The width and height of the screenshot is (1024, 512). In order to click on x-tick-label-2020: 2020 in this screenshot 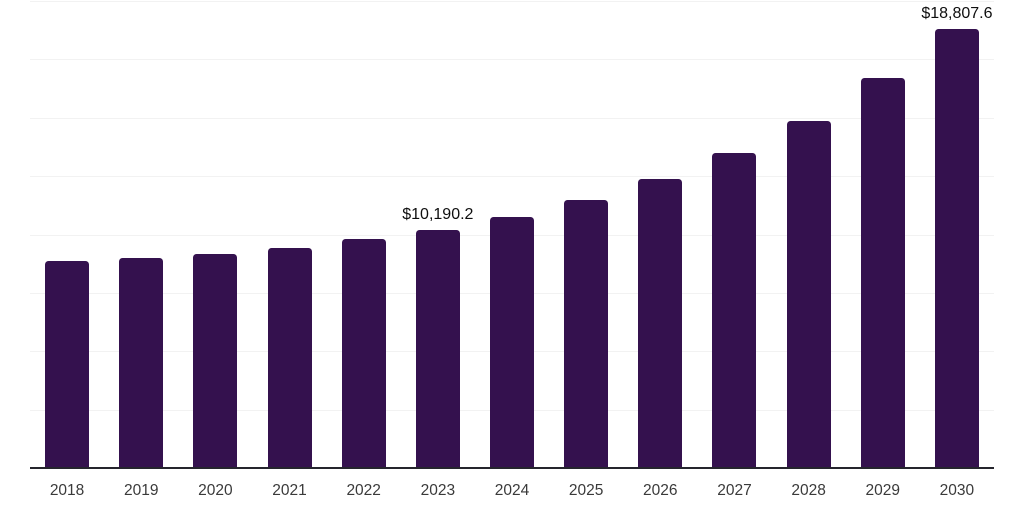, I will do `click(215, 490)`.